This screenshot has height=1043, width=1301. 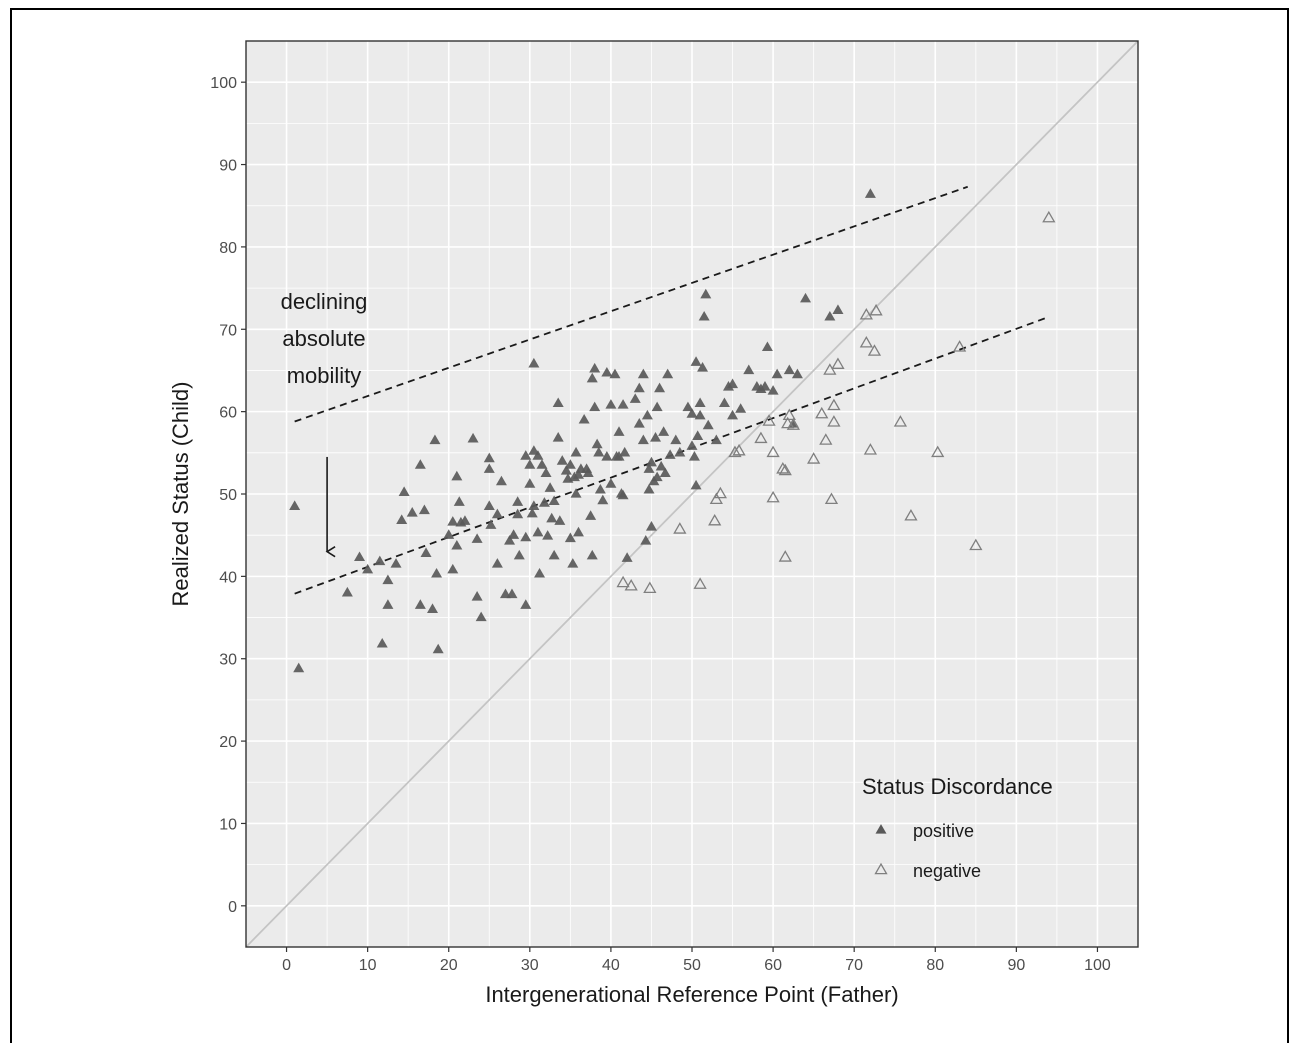 I want to click on legend-marker-positive, so click(x=881, y=829).